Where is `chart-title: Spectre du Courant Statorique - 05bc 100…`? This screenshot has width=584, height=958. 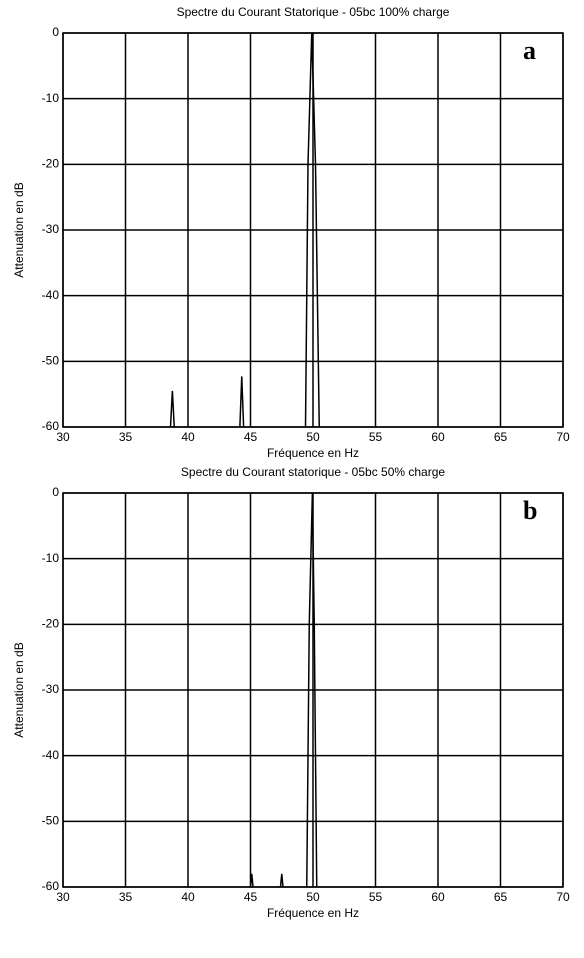 chart-title: Spectre du Courant Statorique - 05bc 100… is located at coordinates (313, 12).